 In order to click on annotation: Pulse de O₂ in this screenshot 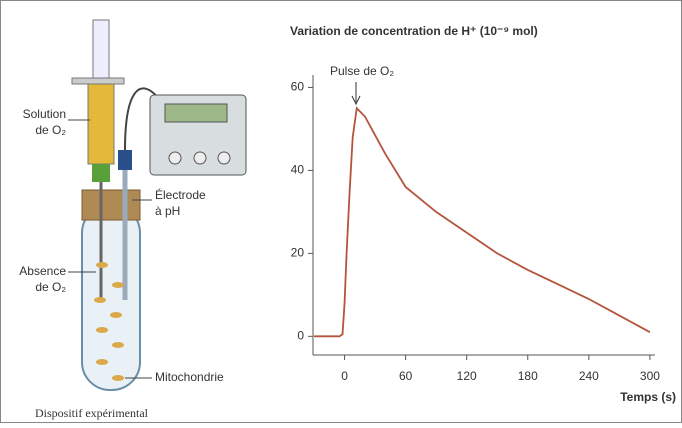, I will do `click(362, 71)`.